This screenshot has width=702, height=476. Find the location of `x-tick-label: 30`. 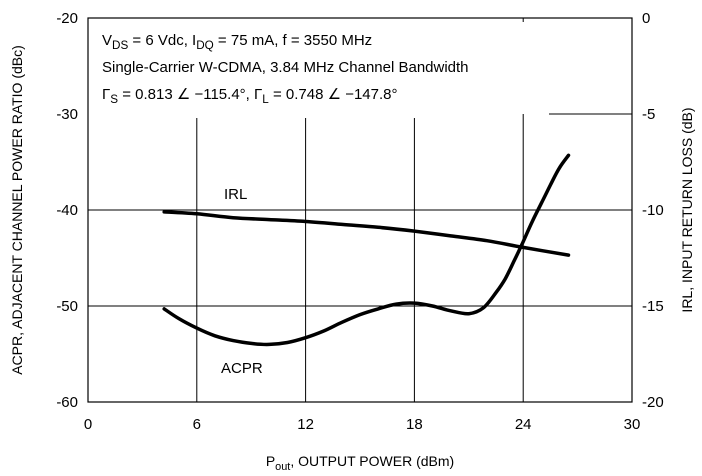

x-tick-label: 30 is located at coordinates (632, 424).